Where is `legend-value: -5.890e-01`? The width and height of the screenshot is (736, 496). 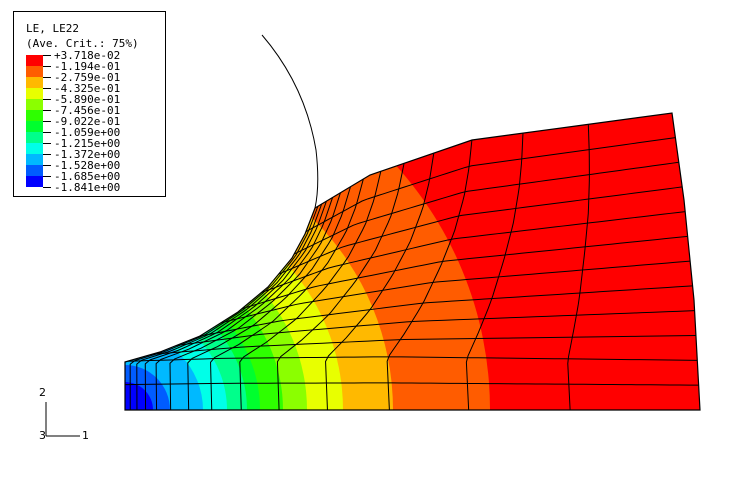 legend-value: -5.890e-01 is located at coordinates (87, 99).